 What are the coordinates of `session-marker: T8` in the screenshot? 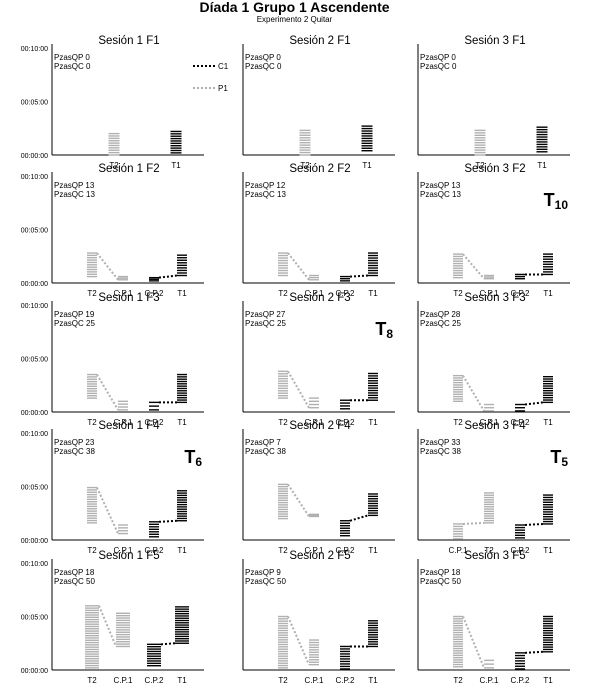 It's located at (384, 330).